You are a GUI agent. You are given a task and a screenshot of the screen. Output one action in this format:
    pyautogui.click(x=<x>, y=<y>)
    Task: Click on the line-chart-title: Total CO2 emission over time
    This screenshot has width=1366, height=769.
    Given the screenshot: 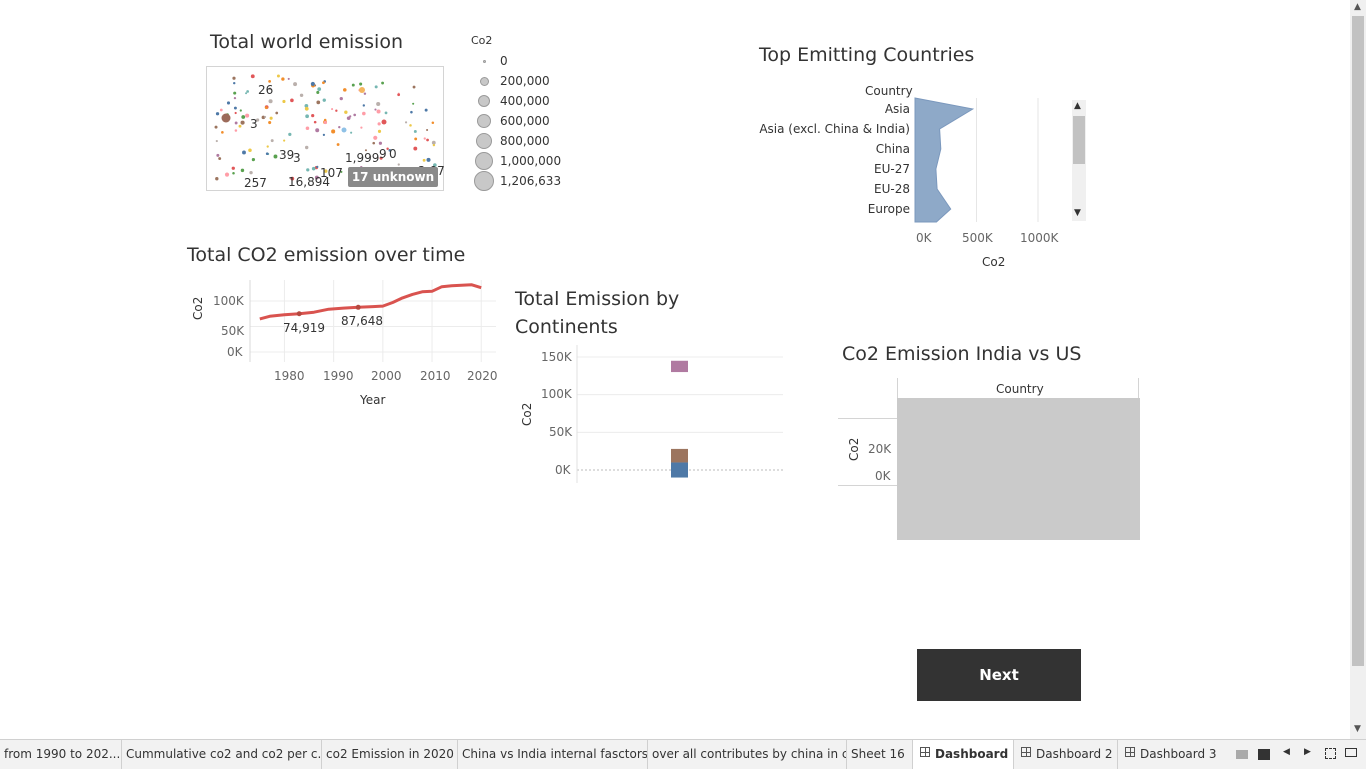 What is the action you would take?
    pyautogui.click(x=326, y=255)
    